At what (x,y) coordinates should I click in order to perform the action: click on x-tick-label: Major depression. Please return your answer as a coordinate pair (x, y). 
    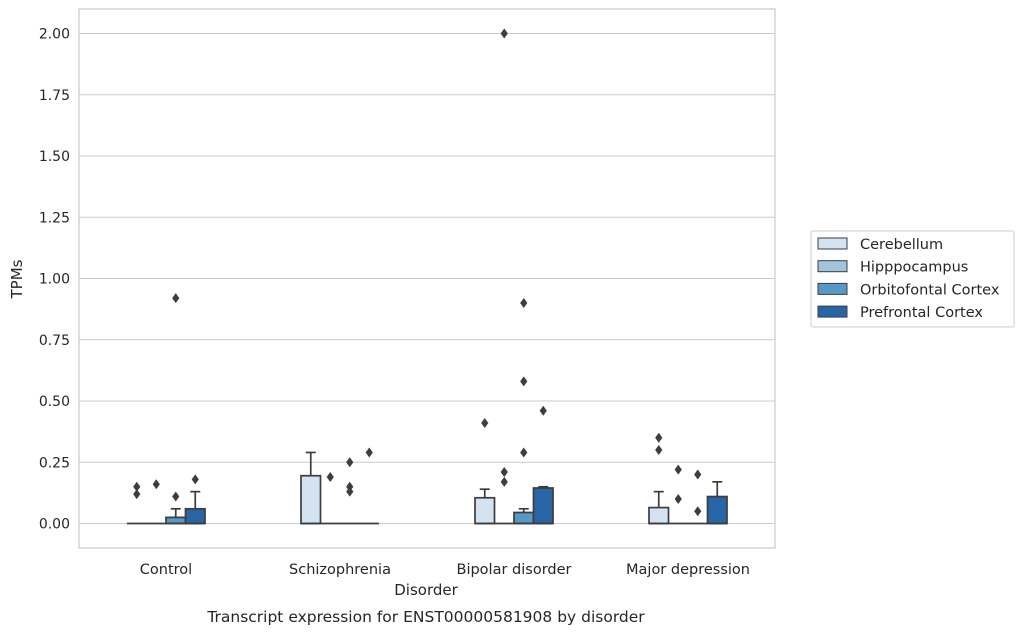
    Looking at the image, I should click on (688, 570).